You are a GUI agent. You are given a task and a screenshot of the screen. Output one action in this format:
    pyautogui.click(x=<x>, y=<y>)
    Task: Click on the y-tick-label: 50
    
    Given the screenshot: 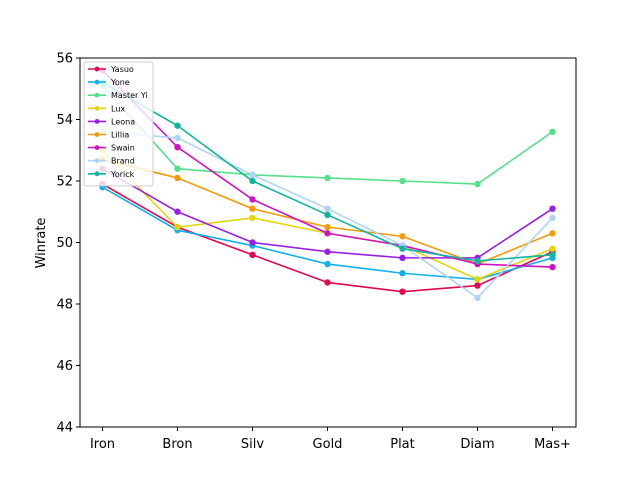 What is the action you would take?
    pyautogui.click(x=64, y=243)
    